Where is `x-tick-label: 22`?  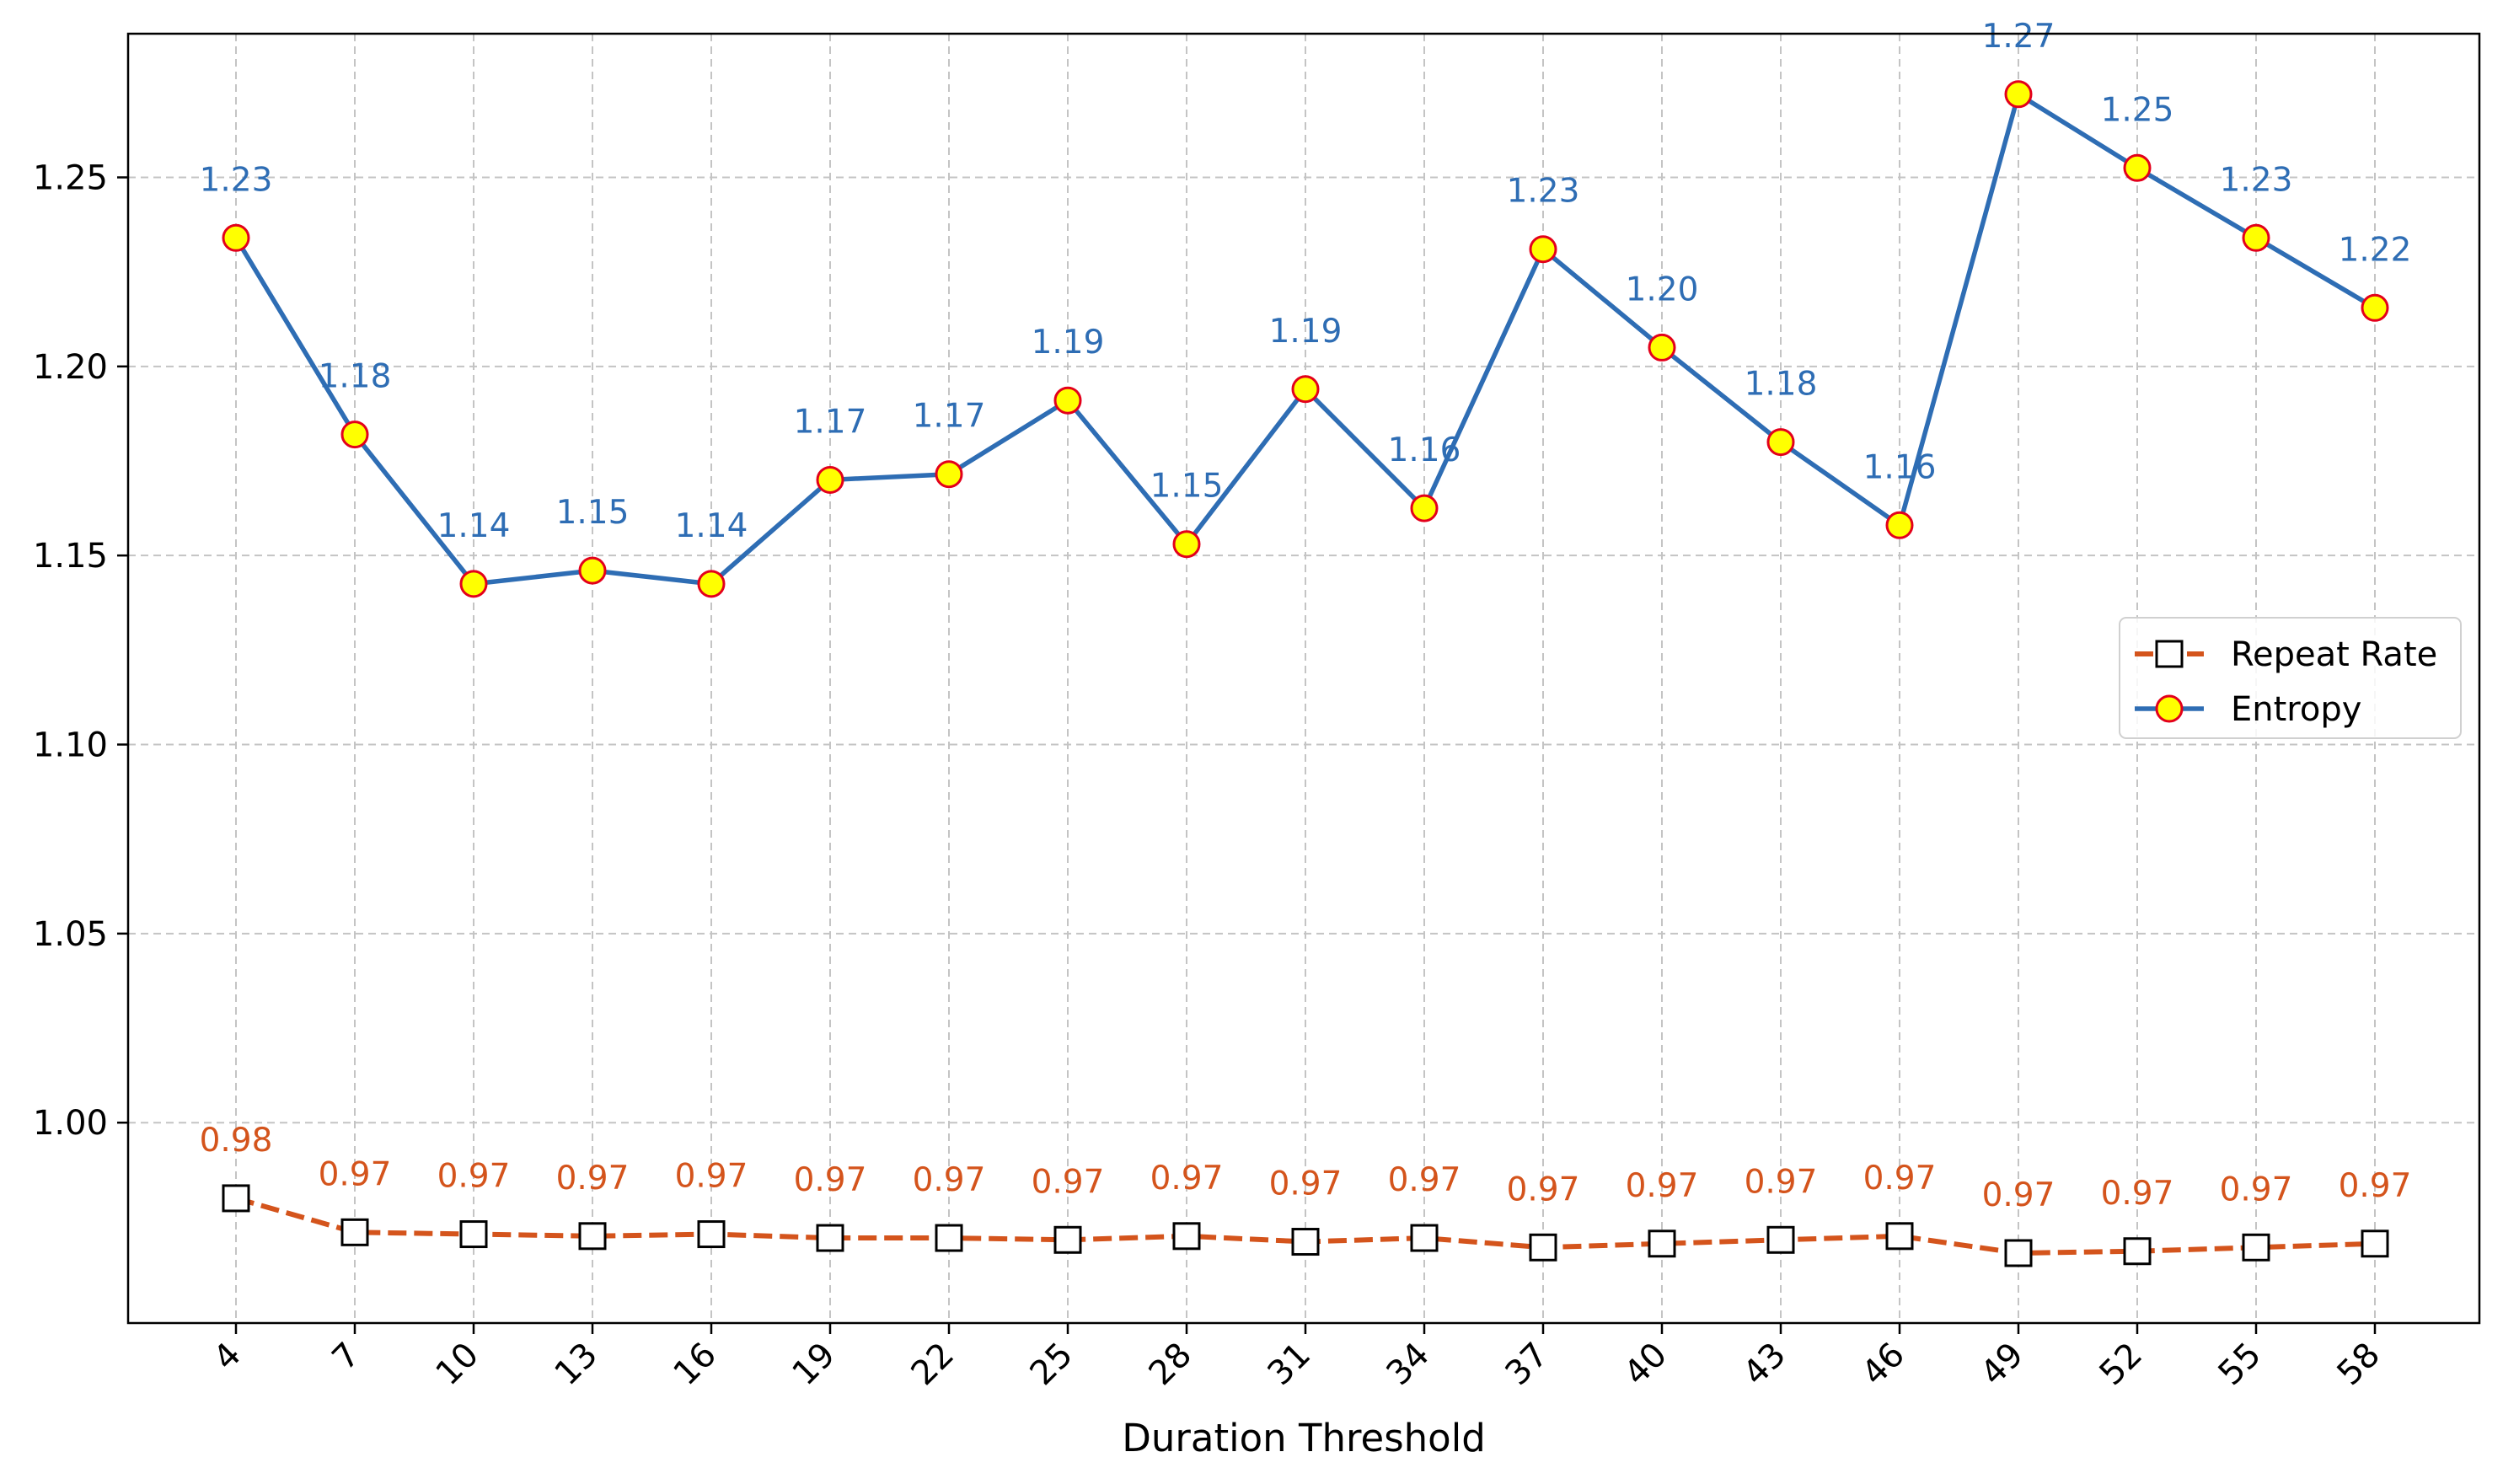
x-tick-label: 22 is located at coordinates (933, 1365).